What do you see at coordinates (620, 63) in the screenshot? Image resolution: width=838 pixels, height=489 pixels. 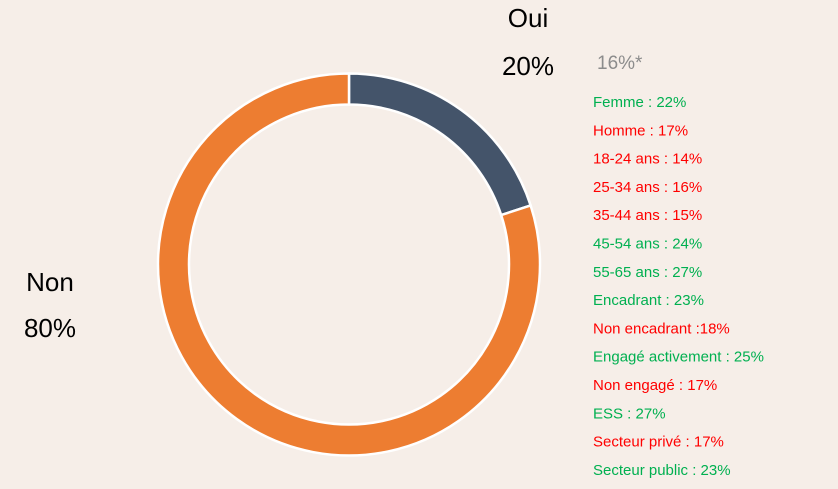 I see `annotation: 16%*` at bounding box center [620, 63].